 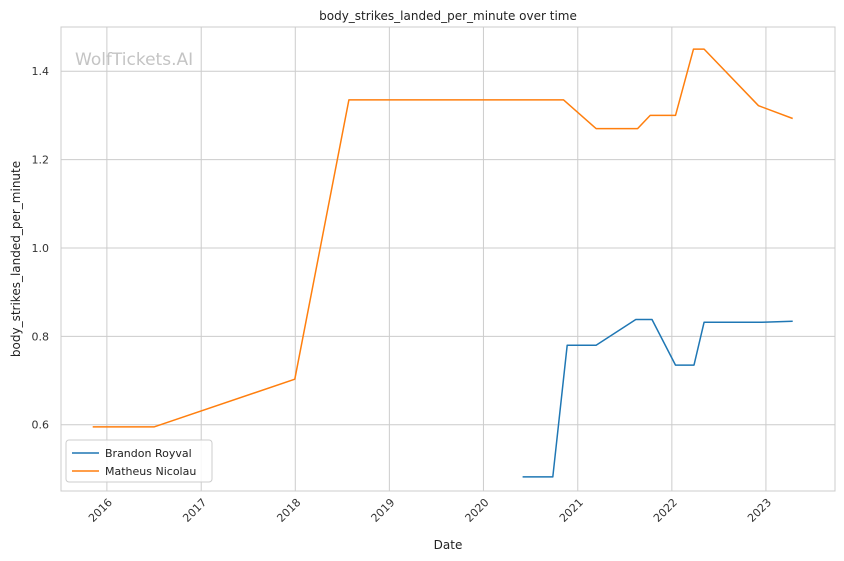 I want to click on x-tick-label-2016: 2016, so click(x=100, y=510).